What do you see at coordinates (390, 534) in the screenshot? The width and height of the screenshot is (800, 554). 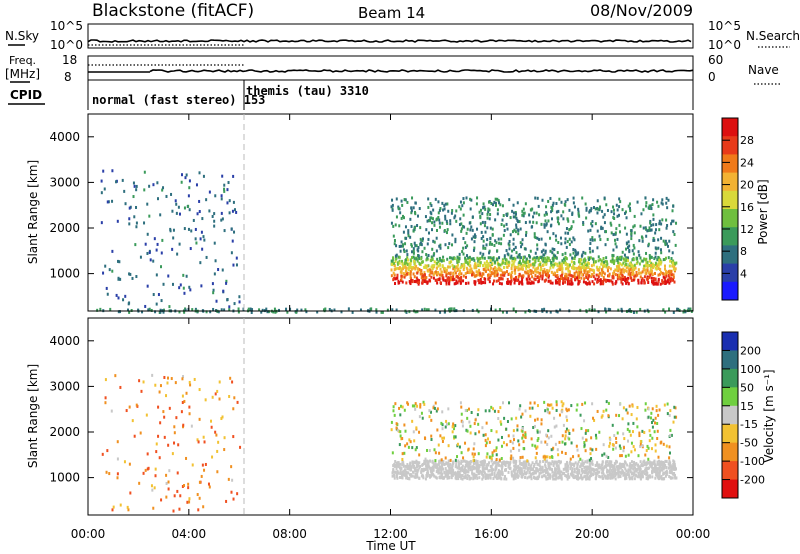 I see `x-tick-label: 12:00` at bounding box center [390, 534].